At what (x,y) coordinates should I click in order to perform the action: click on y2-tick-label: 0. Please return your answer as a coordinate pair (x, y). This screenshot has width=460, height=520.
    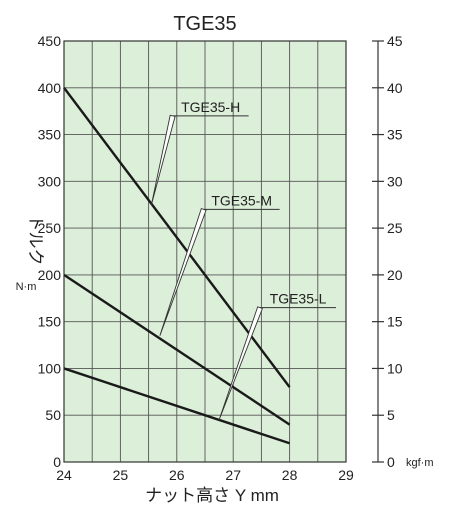
    Looking at the image, I should click on (391, 462).